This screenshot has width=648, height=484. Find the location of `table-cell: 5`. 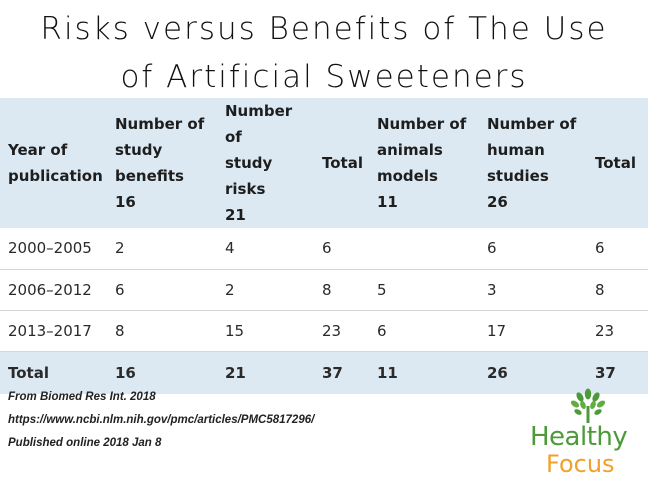

table-cell: 5 is located at coordinates (382, 289).